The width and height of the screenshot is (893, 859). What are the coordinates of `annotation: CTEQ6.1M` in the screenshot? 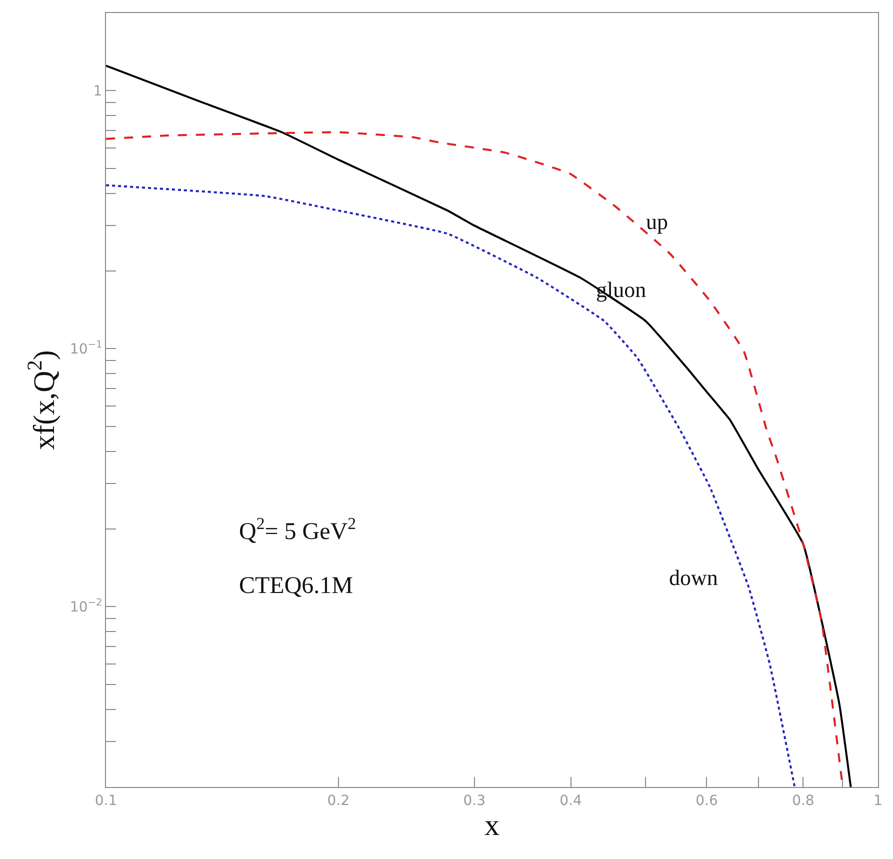 It's located at (296, 586).